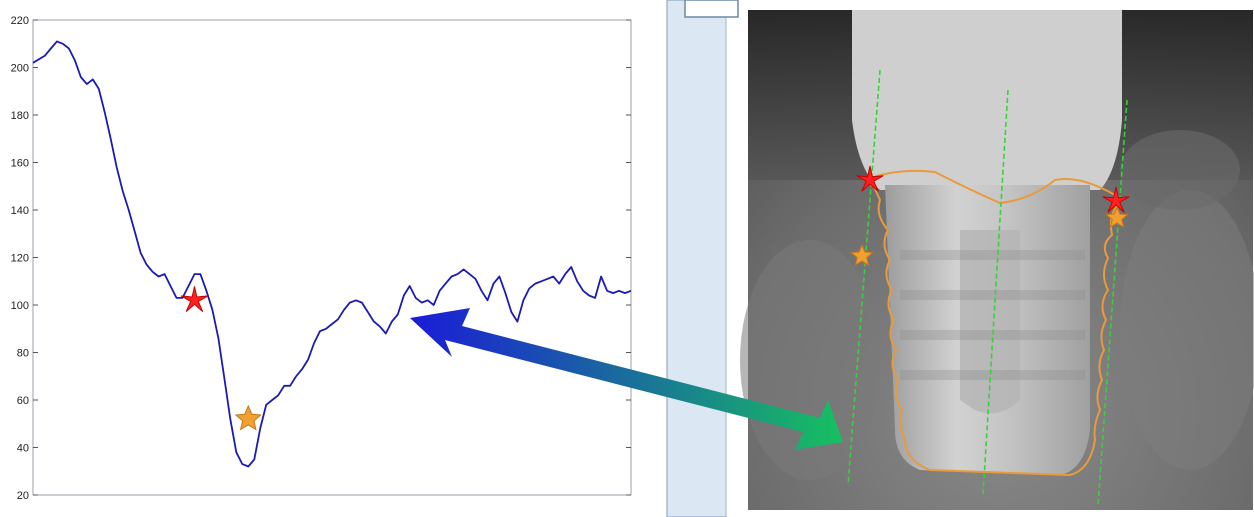 Image resolution: width=1254 pixels, height=517 pixels. What do you see at coordinates (1112, 302) in the screenshot?
I see `guide-line-right` at bounding box center [1112, 302].